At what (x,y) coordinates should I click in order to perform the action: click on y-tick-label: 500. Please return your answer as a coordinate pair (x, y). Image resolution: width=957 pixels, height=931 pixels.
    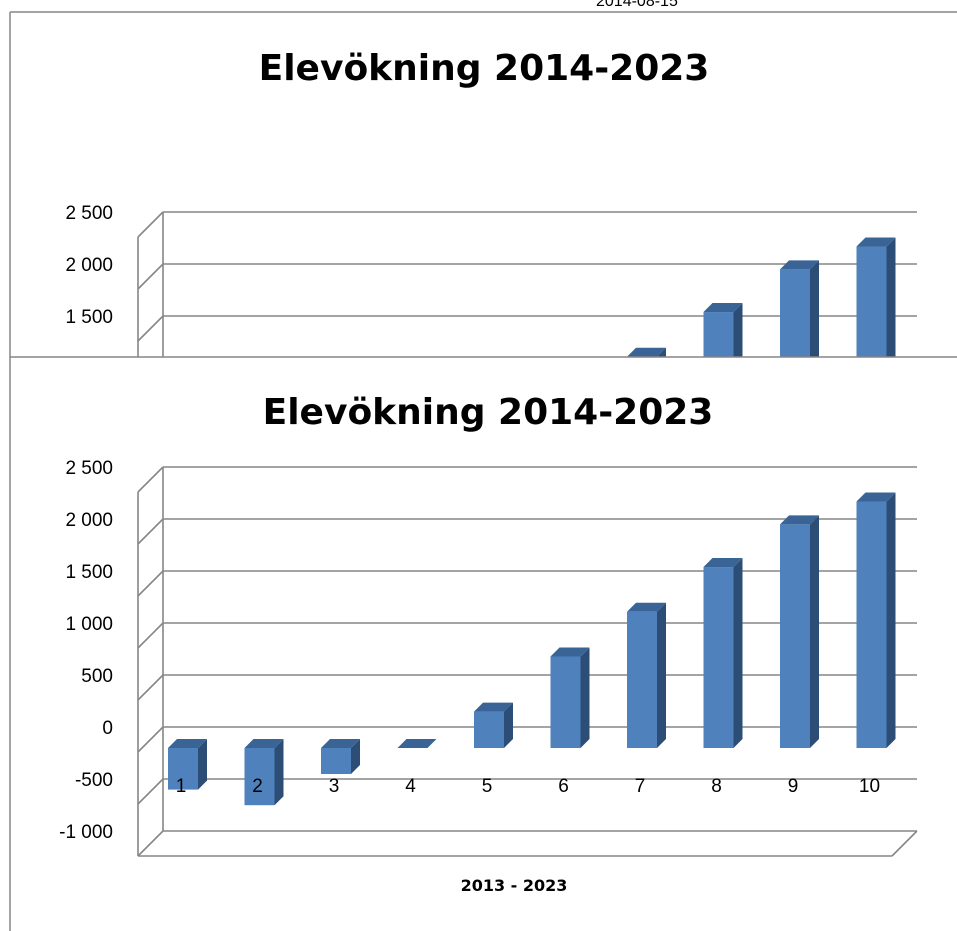
    Looking at the image, I should click on (97, 676).